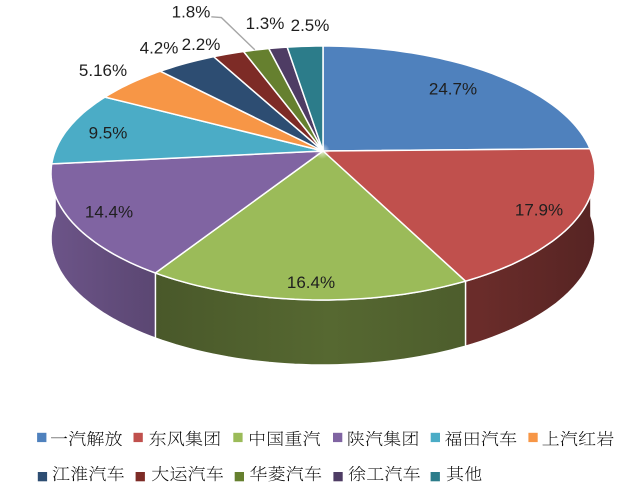 Image resolution: width=643 pixels, height=502 pixels. What do you see at coordinates (109, 212) in the screenshot?
I see `svg-text: 14.4%` at bounding box center [109, 212].